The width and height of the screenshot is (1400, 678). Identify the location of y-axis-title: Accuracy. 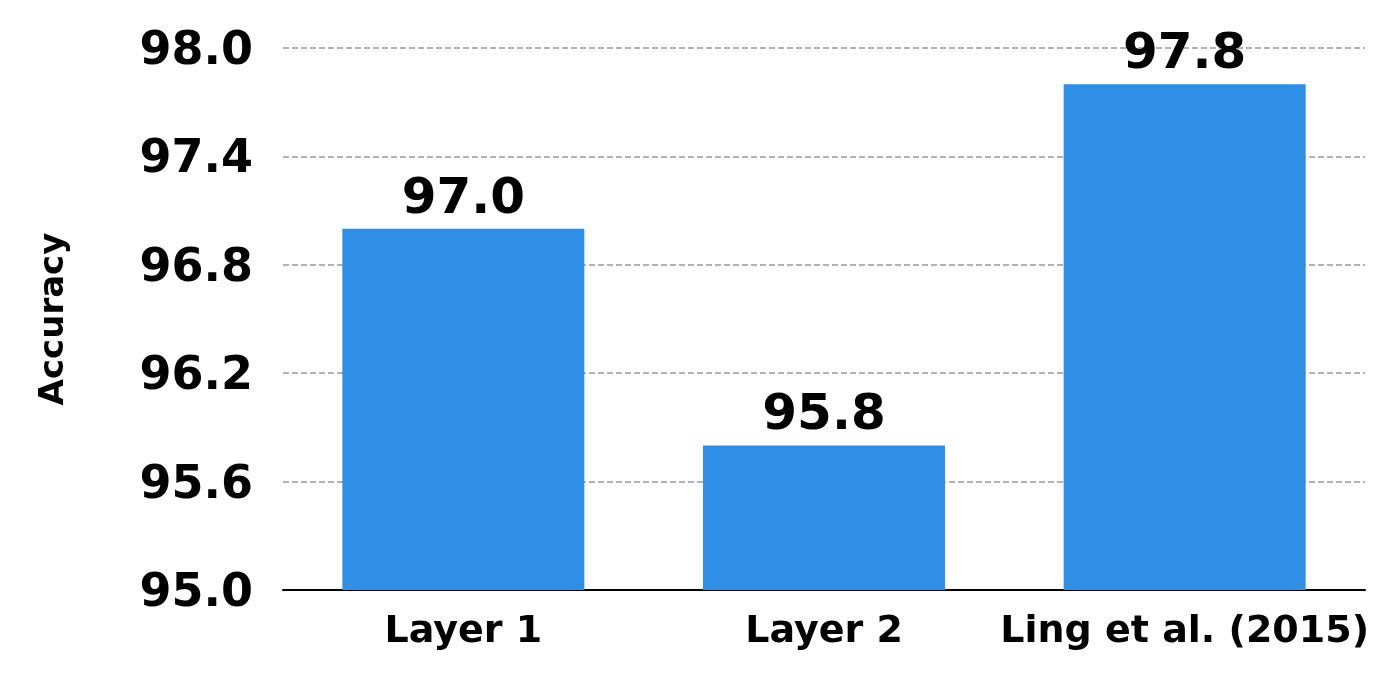
(51, 319).